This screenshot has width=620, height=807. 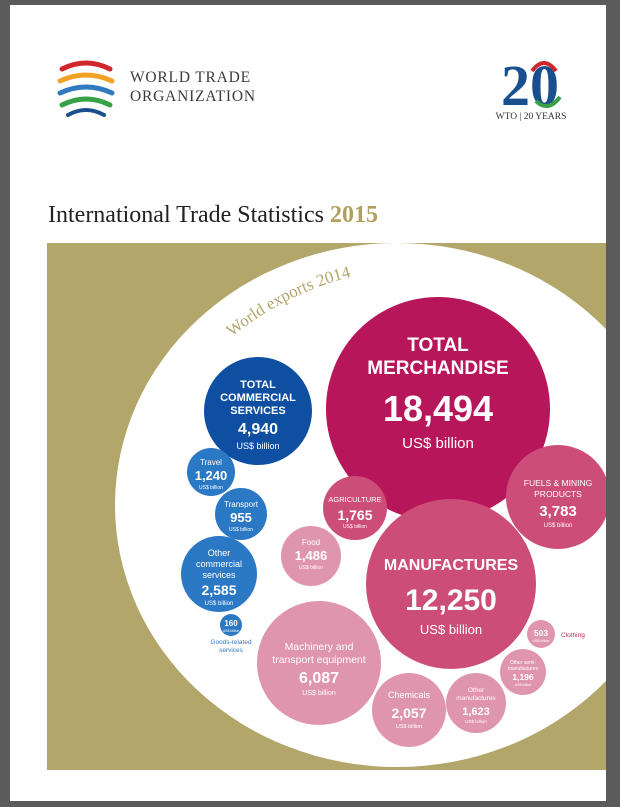 I want to click on other-manufactures-value: 1,623, so click(x=476, y=712).